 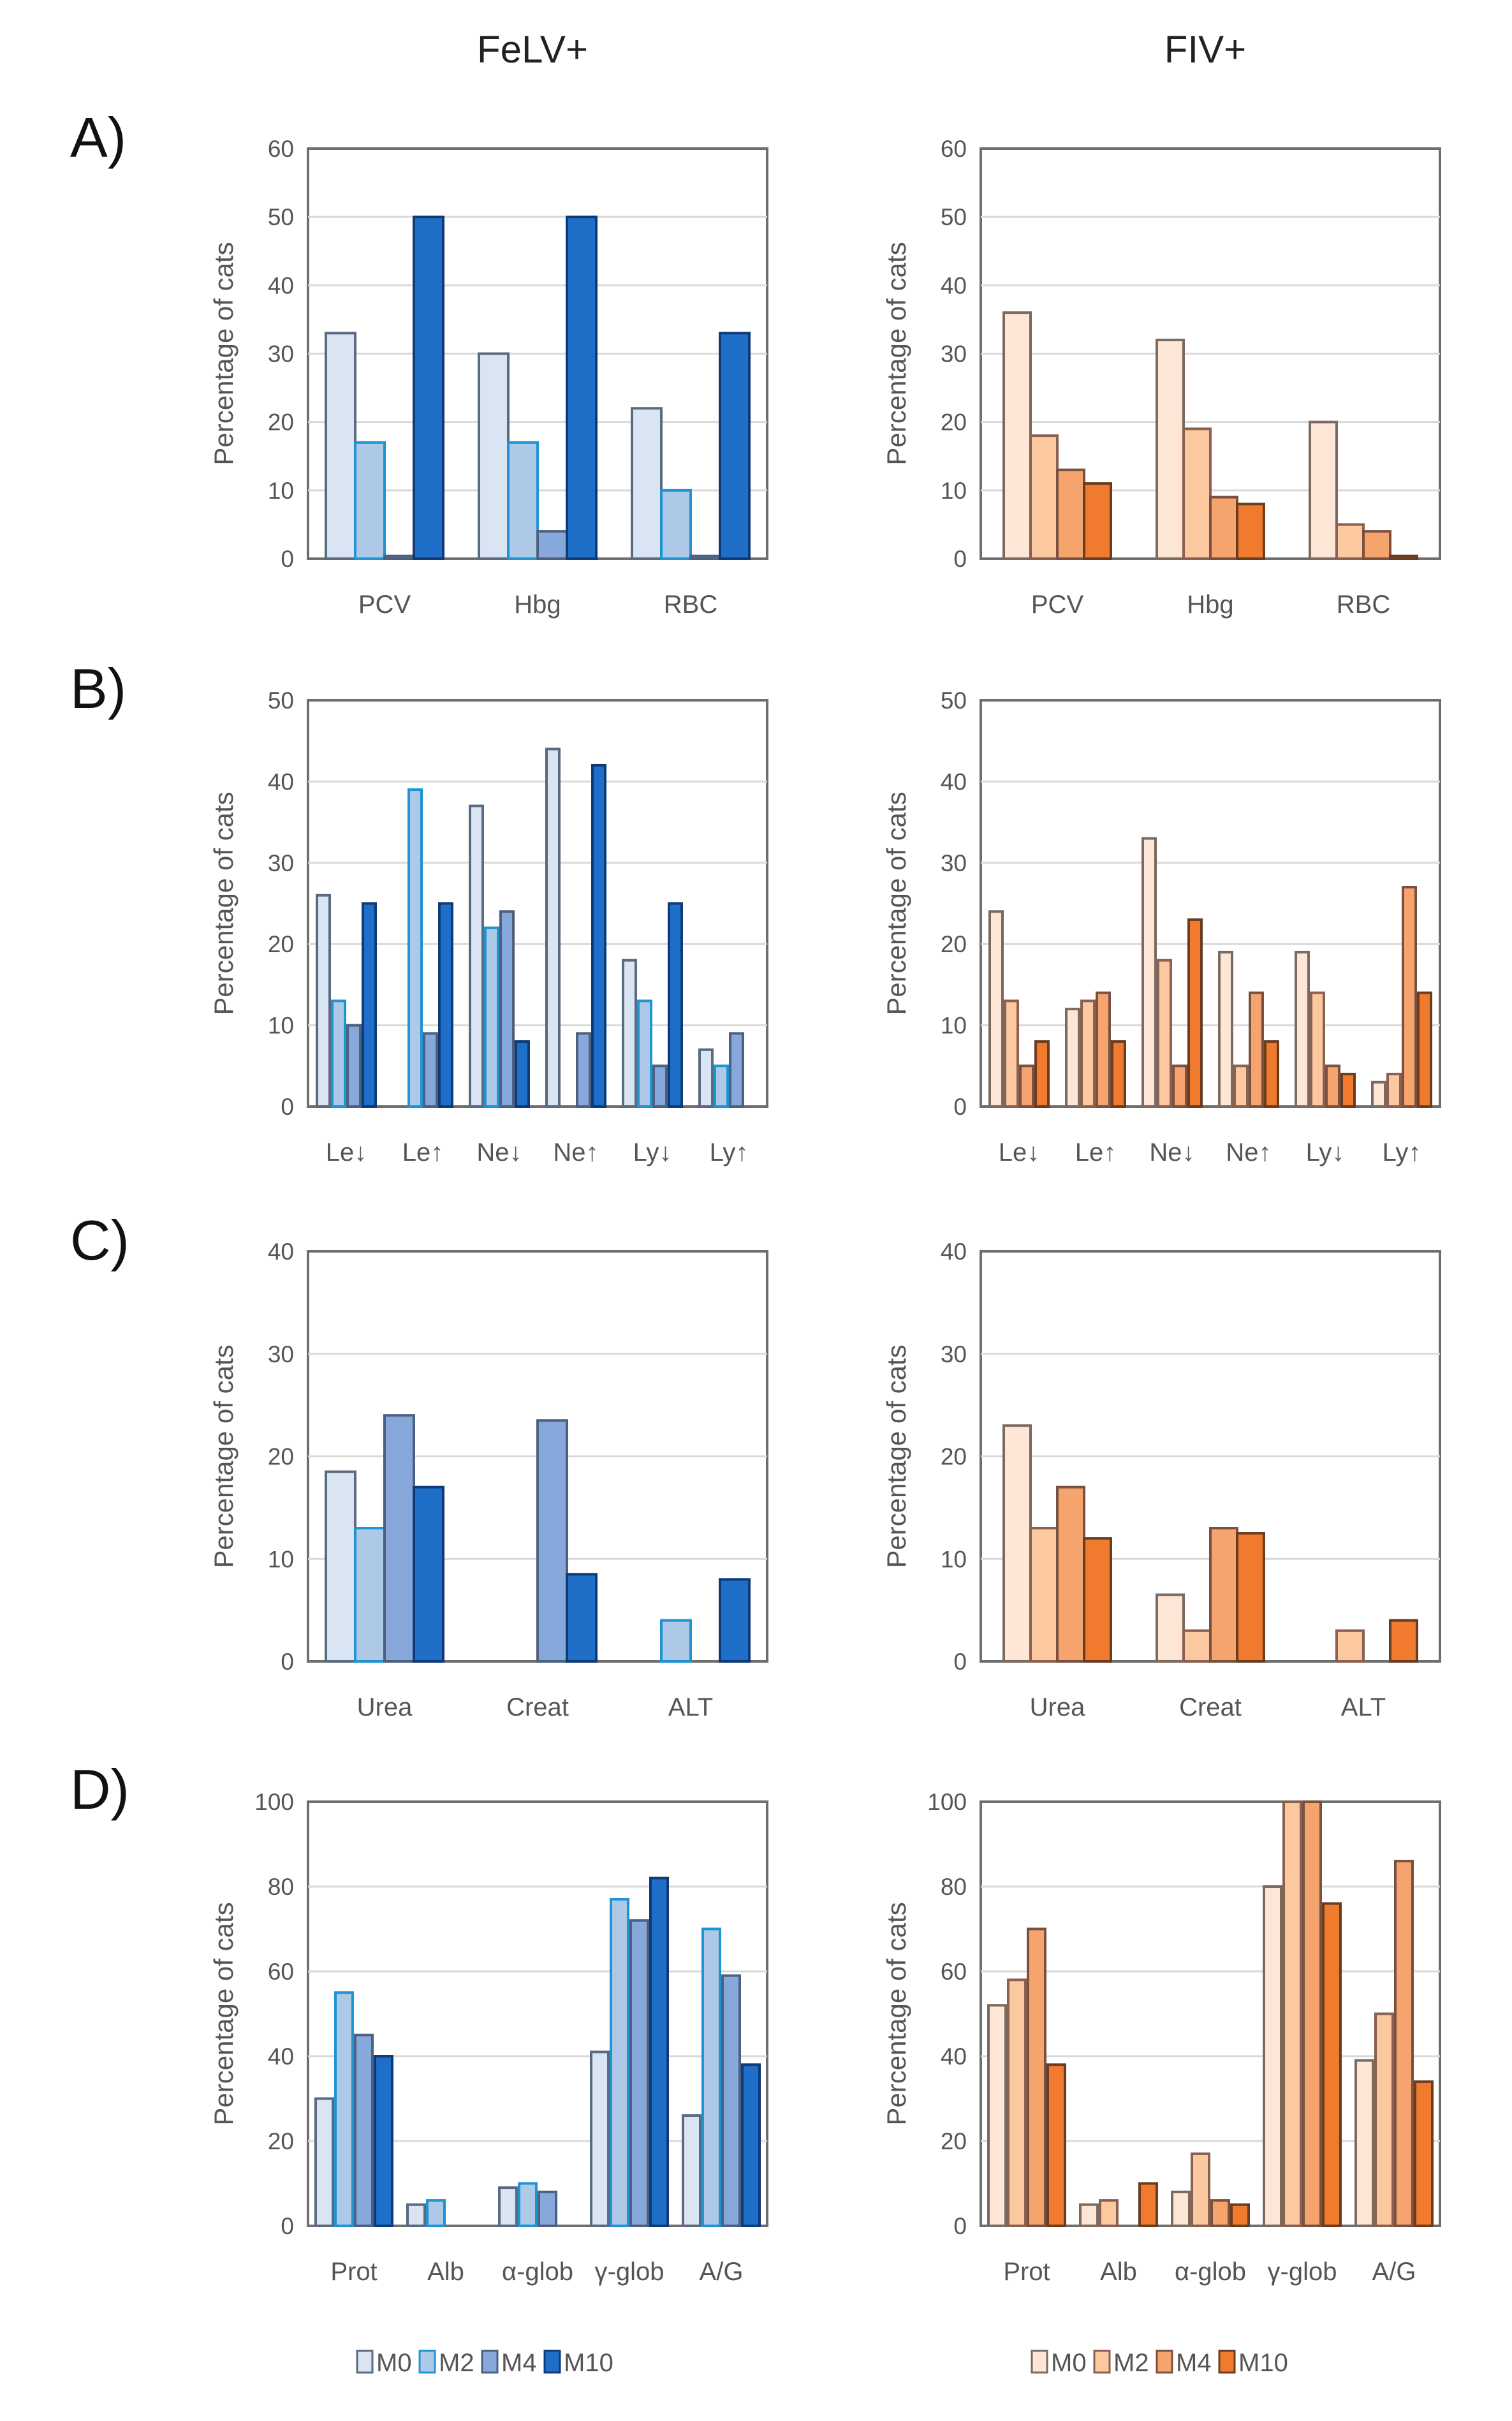 What do you see at coordinates (1302, 2272) in the screenshot?
I see `category-label: γ-glob` at bounding box center [1302, 2272].